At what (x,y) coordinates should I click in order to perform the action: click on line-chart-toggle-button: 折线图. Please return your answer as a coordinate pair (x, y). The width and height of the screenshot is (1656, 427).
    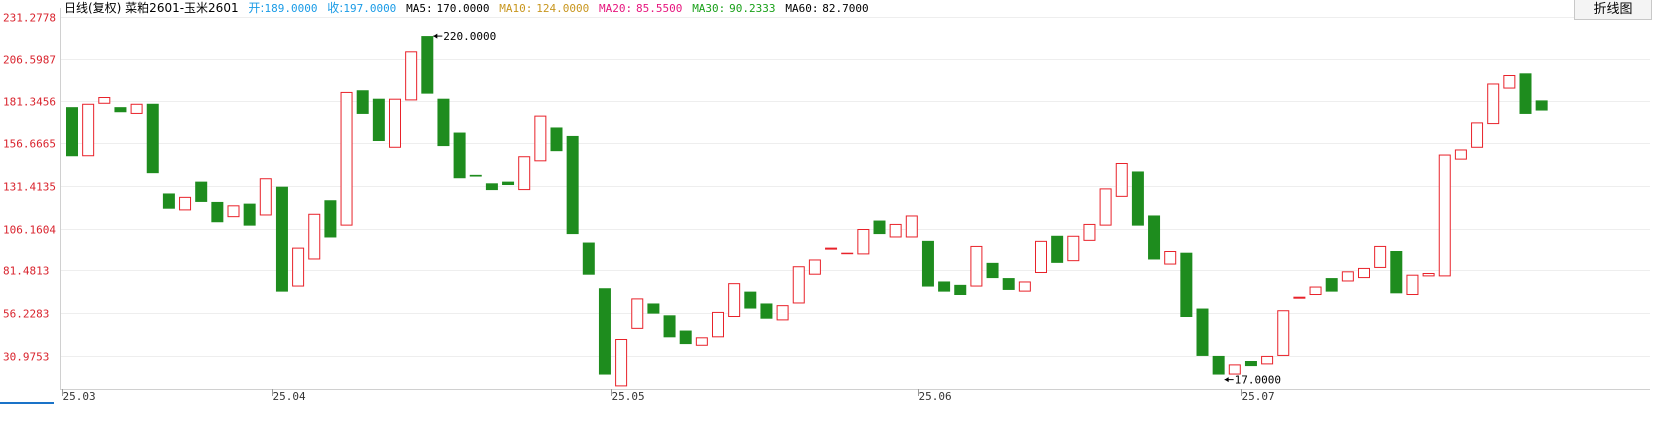
    Looking at the image, I should click on (1613, 10).